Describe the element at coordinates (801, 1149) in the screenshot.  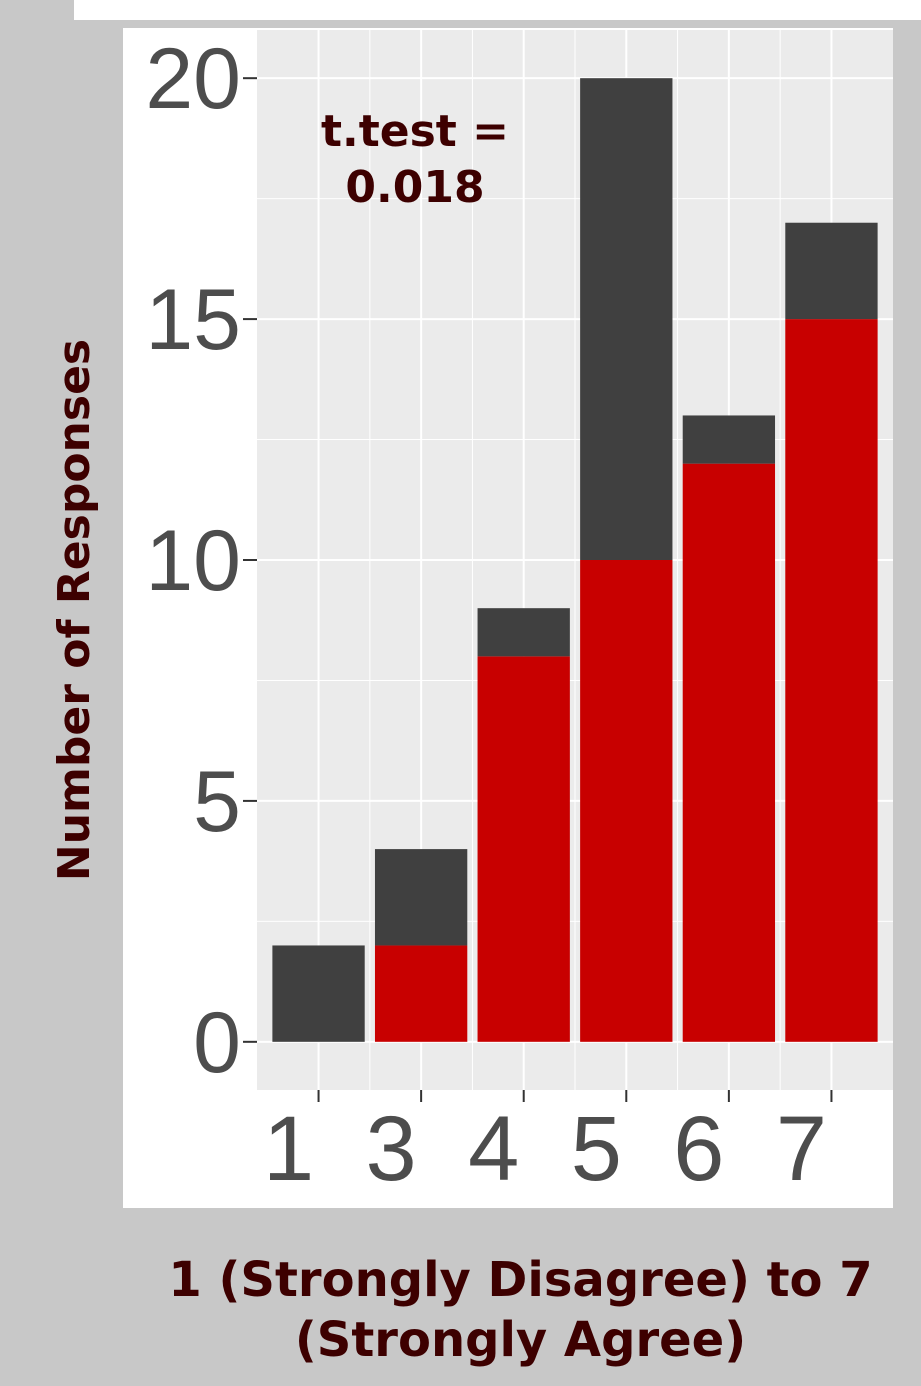
I see `x-tick-label: 7` at that location.